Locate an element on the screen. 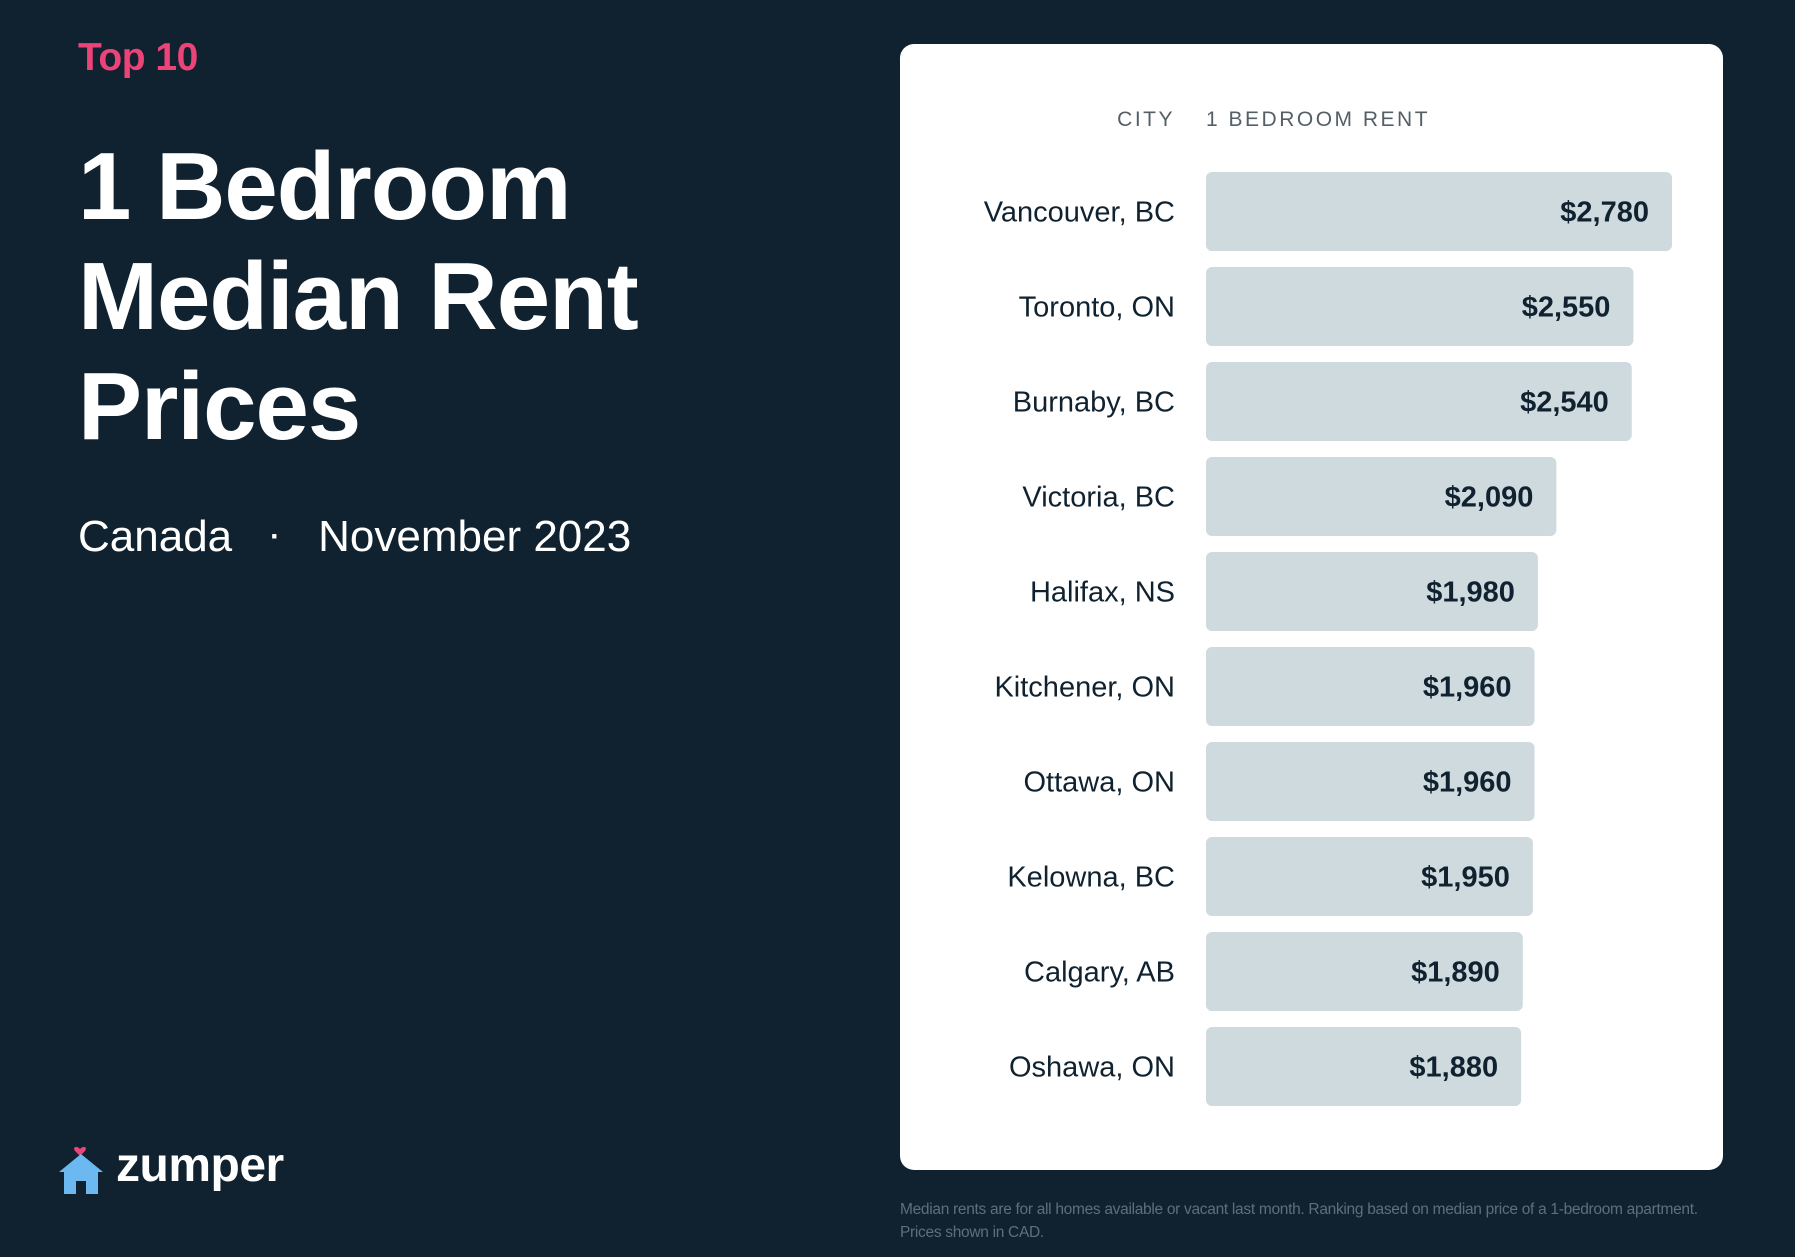  value-label-7: $1,950 is located at coordinates (1465, 878).